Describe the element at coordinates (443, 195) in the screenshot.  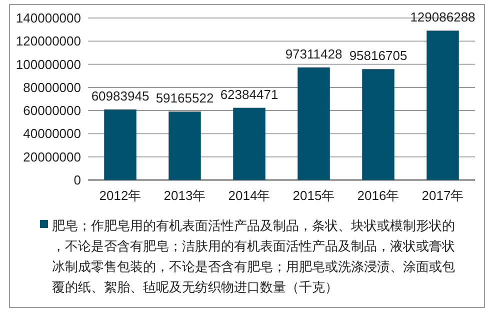
I see `x-tick-label: 2017年` at that location.